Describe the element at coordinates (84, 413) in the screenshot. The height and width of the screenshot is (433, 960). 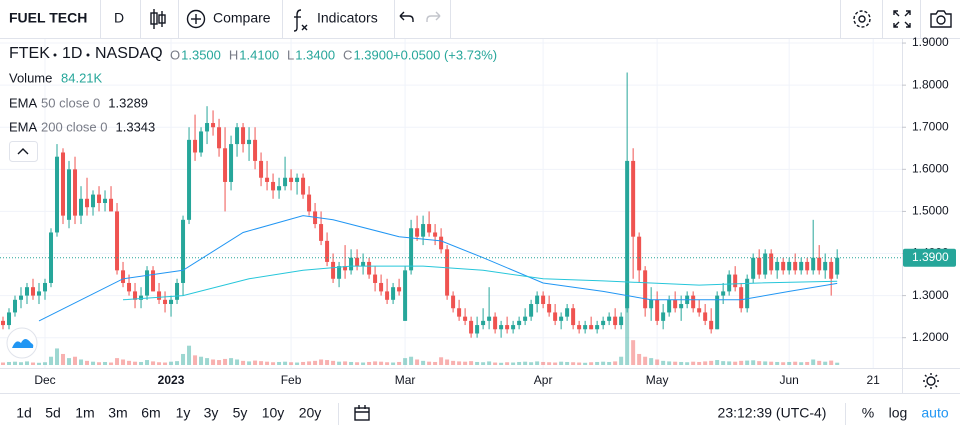
I see `range-button: 1m` at that location.